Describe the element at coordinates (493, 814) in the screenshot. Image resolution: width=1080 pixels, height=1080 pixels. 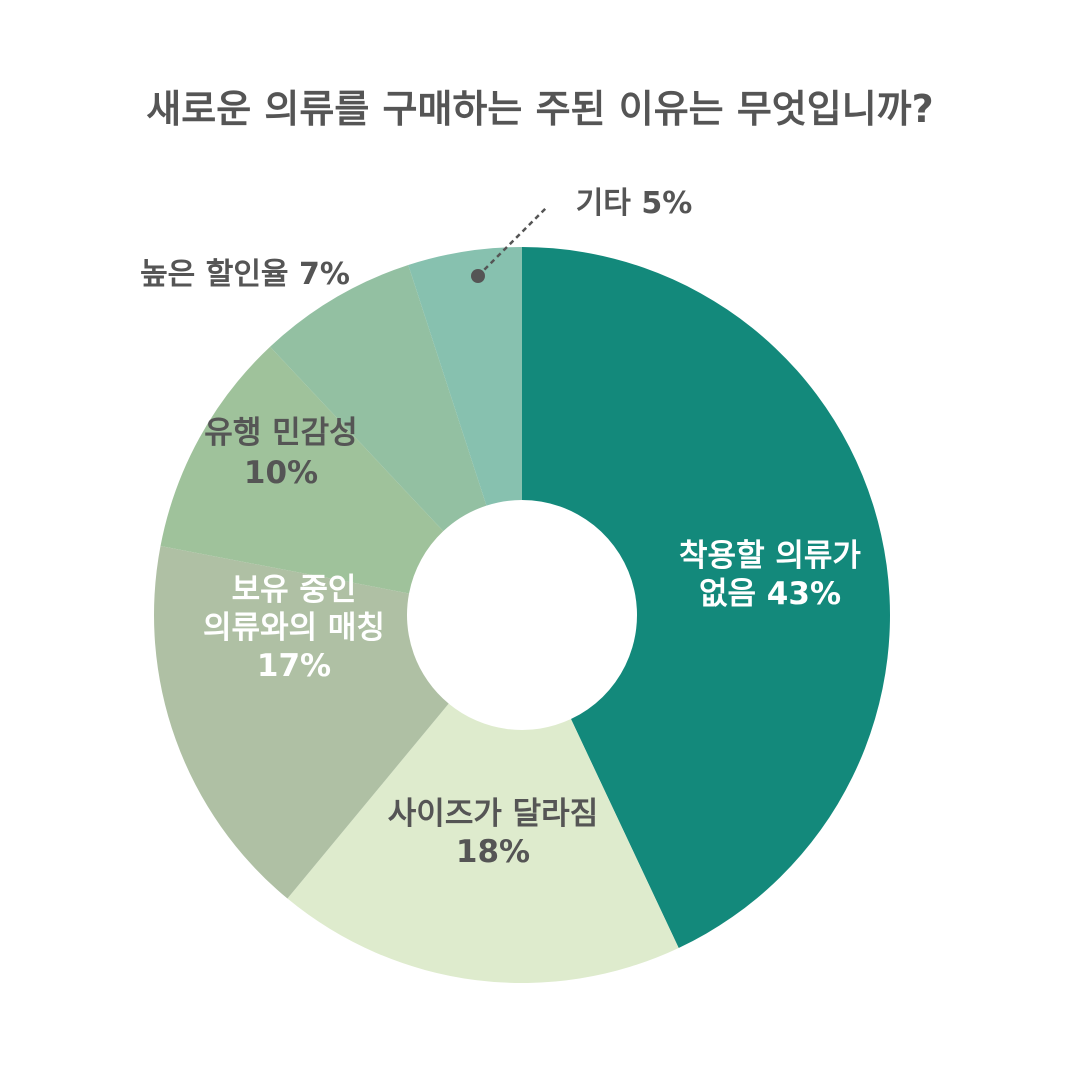
I see `slice-label-line: 사이즈가 달라짐` at that location.